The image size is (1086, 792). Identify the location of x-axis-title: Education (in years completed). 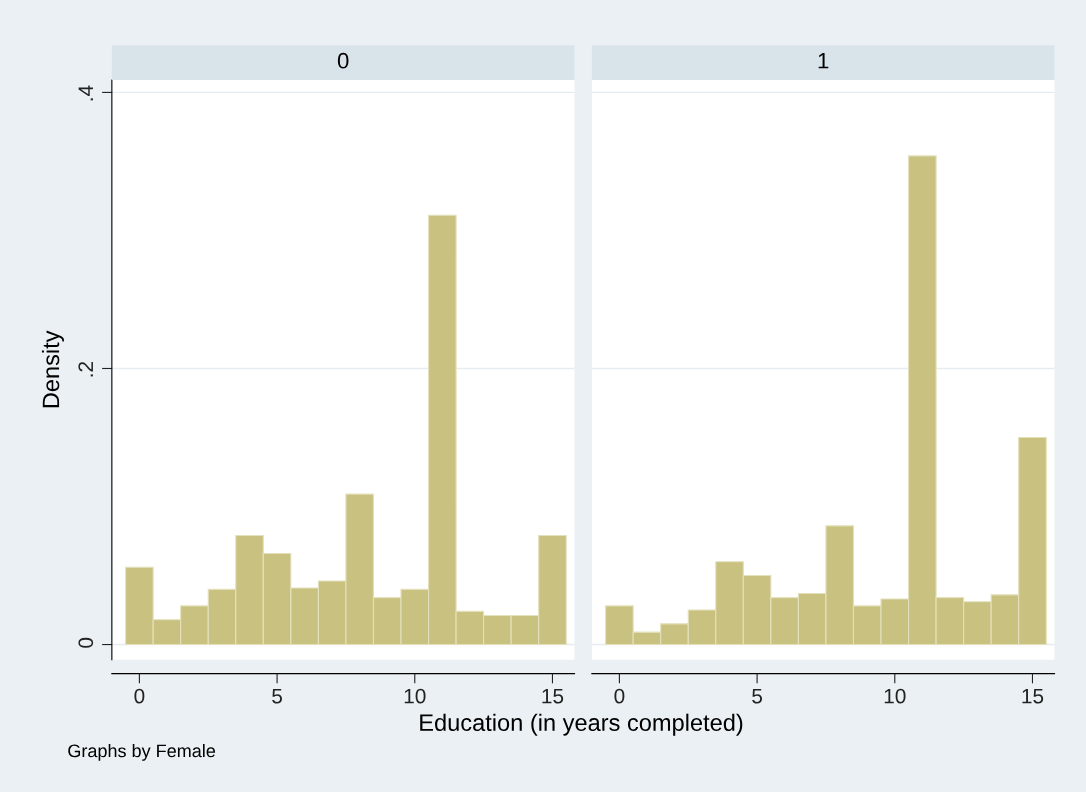
(581, 724).